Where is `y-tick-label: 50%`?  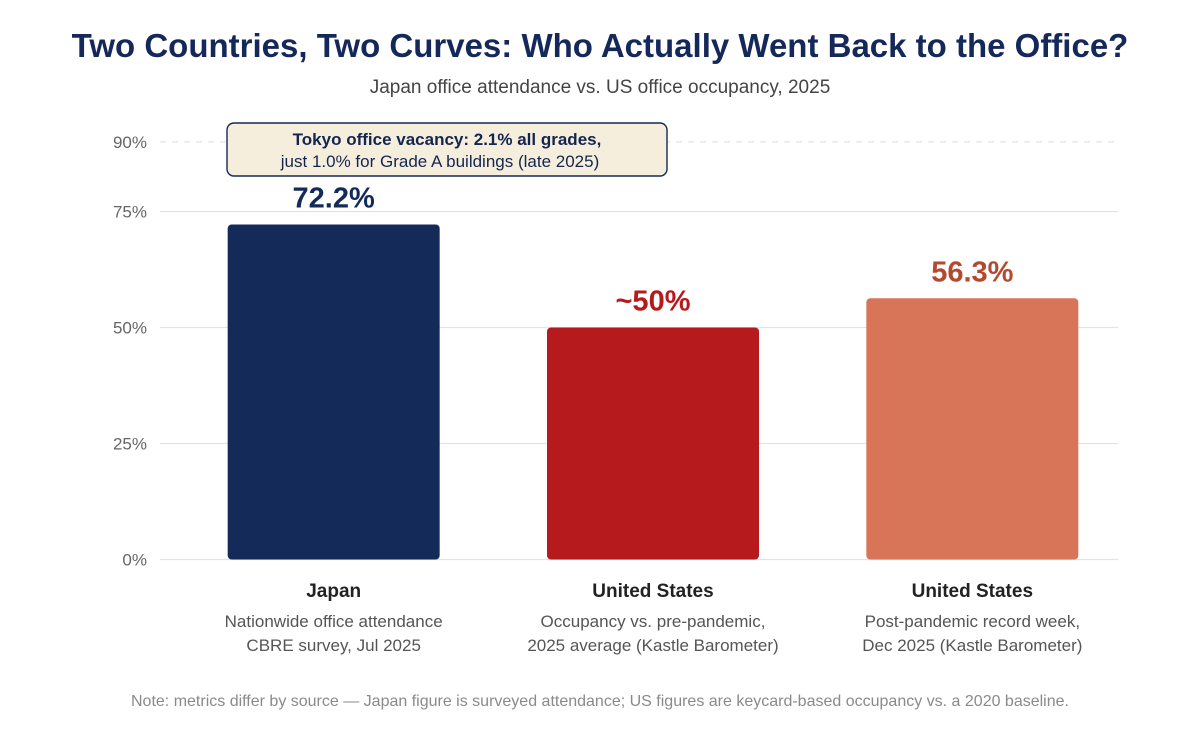
y-tick-label: 50% is located at coordinates (130, 328).